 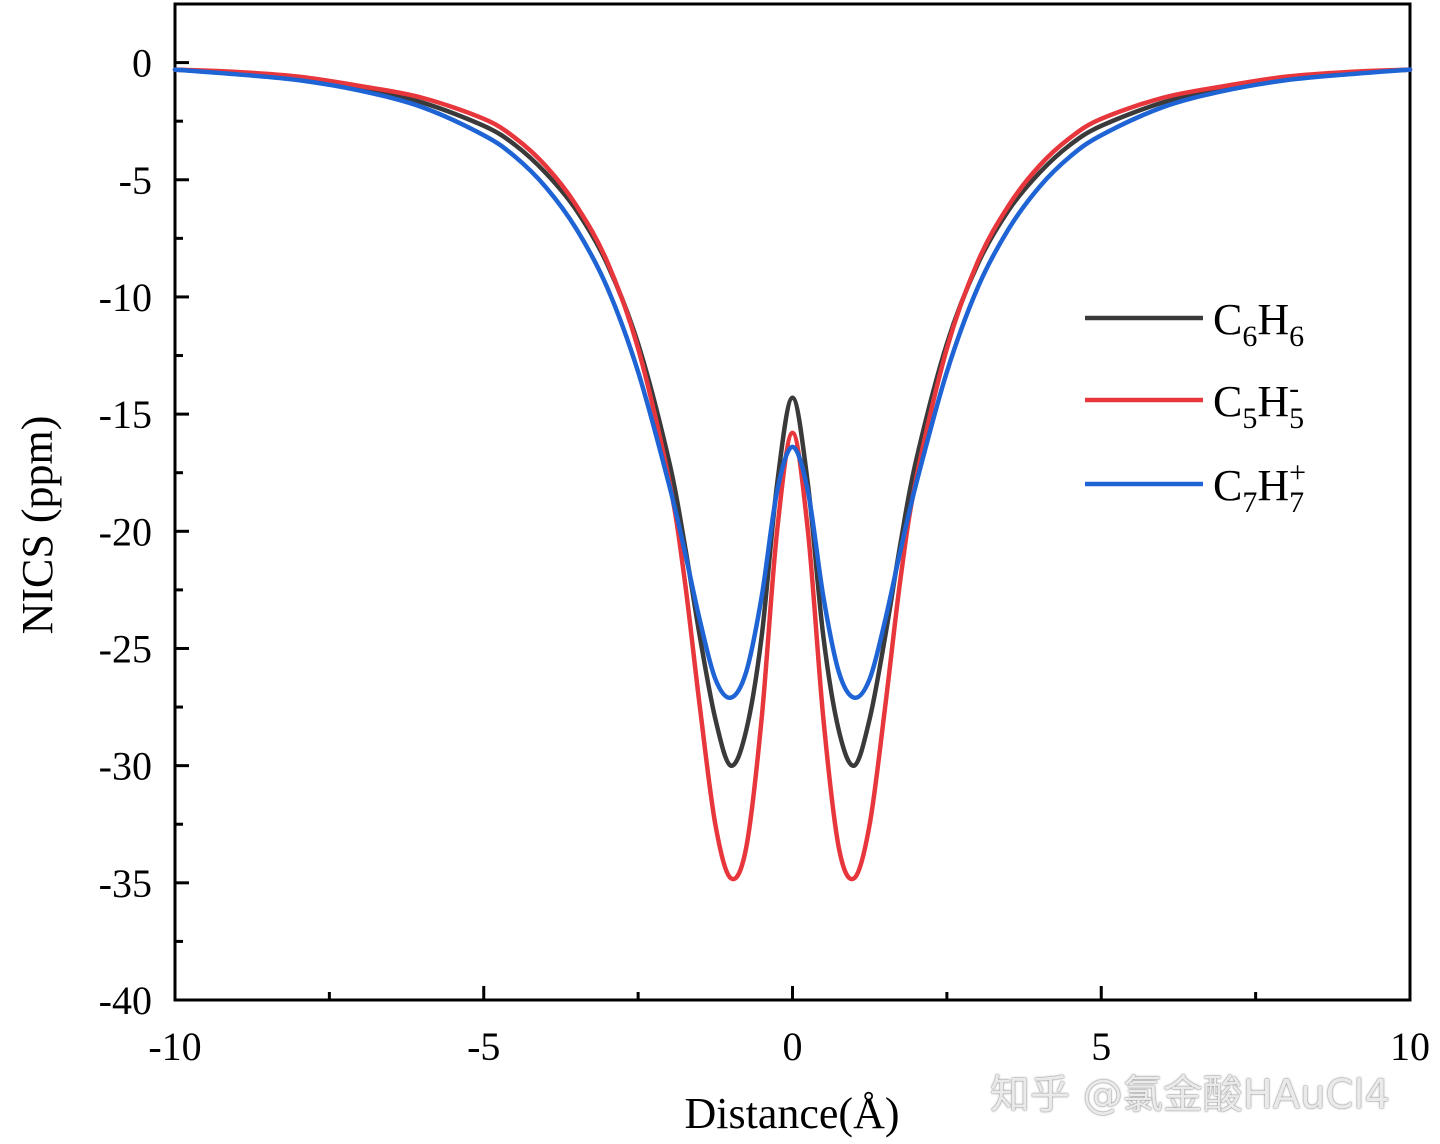 I want to click on legend-label: C5H5-, so click(x=1258, y=403).